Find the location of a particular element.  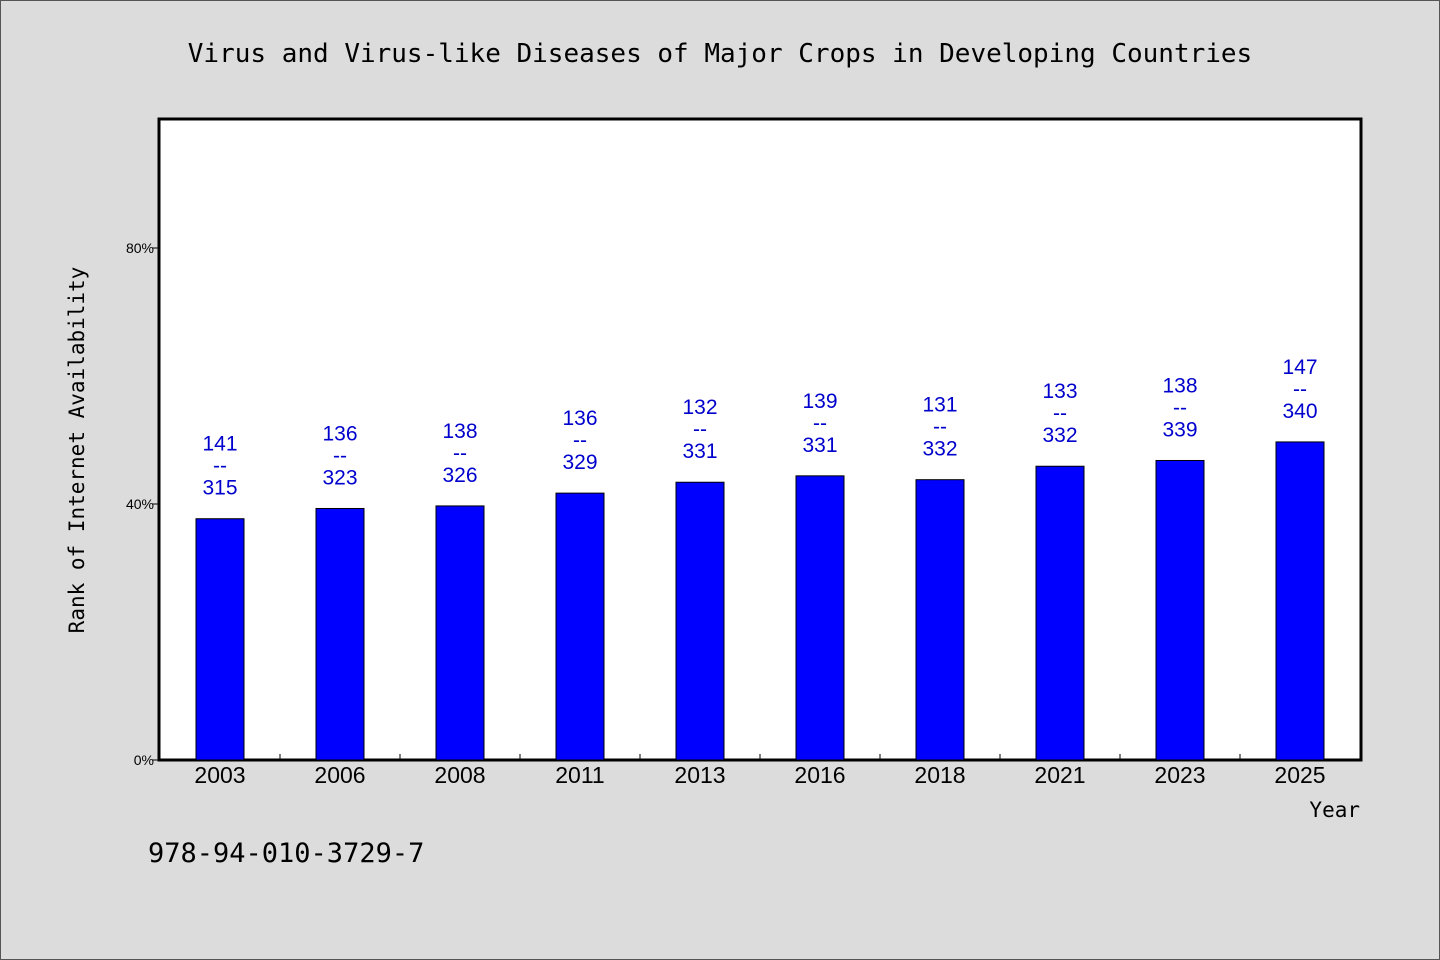

bar-2013 is located at coordinates (700, 621).